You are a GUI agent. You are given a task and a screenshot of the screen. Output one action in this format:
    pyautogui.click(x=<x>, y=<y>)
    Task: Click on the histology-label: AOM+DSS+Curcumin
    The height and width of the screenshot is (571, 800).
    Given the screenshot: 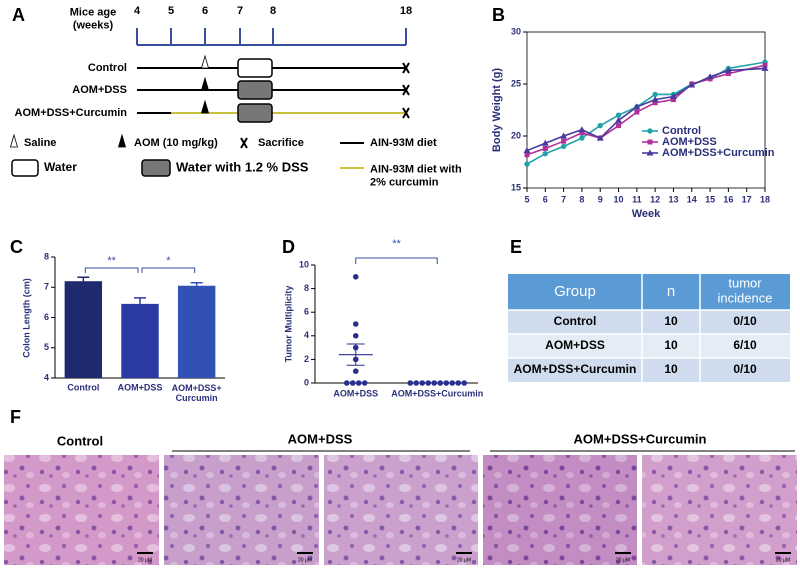 What is the action you would take?
    pyautogui.click(x=640, y=438)
    